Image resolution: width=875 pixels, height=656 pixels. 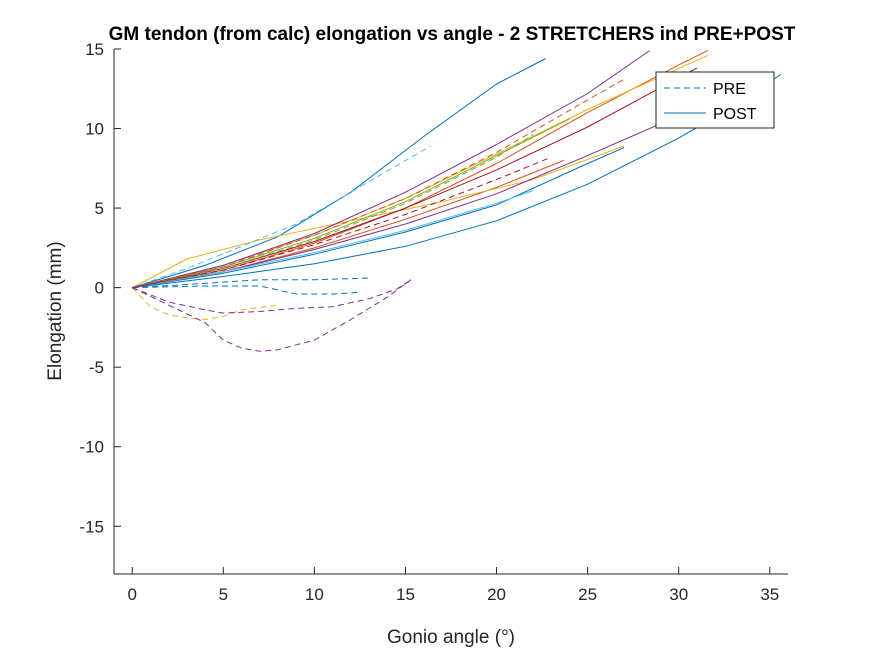 I want to click on x-tick-label: 25, so click(x=587, y=594).